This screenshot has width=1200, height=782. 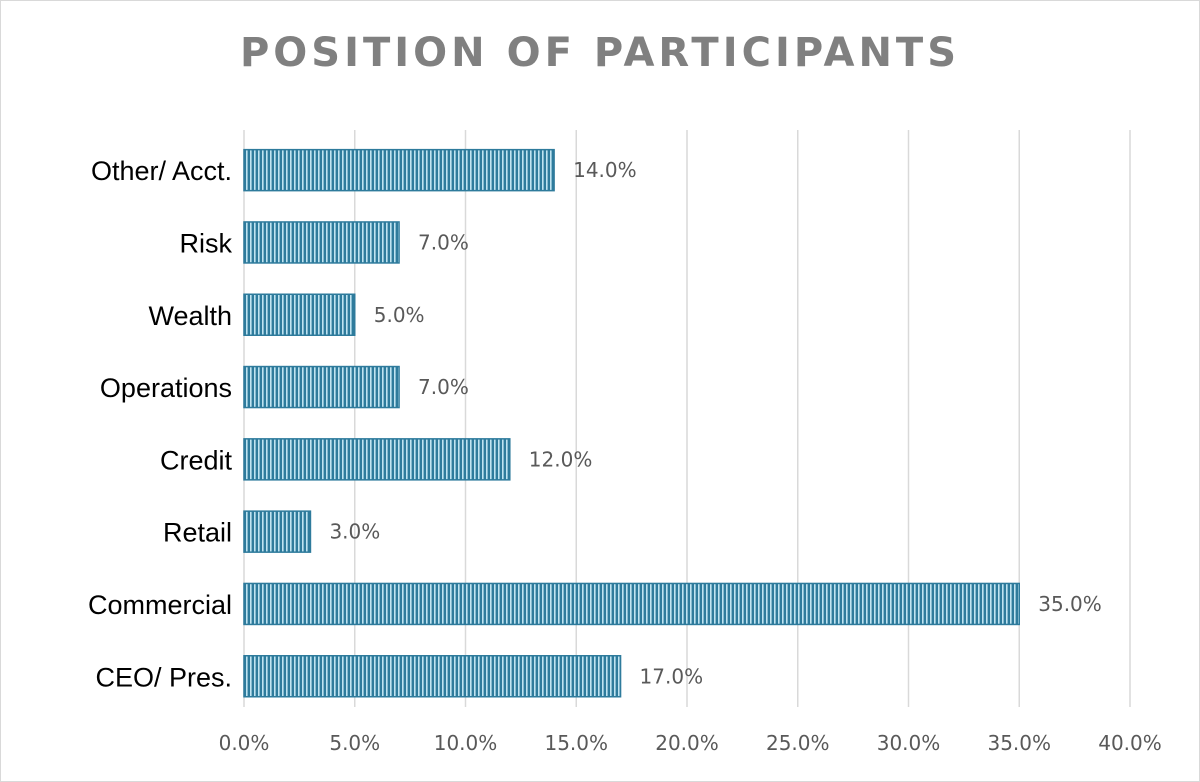 I want to click on value-label: 3.0%, so click(x=354, y=532).